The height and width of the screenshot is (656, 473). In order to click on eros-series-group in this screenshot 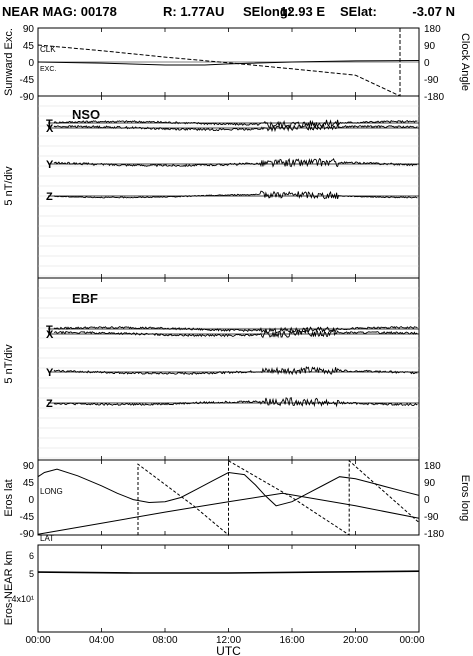, I will do `click(228, 498)`.